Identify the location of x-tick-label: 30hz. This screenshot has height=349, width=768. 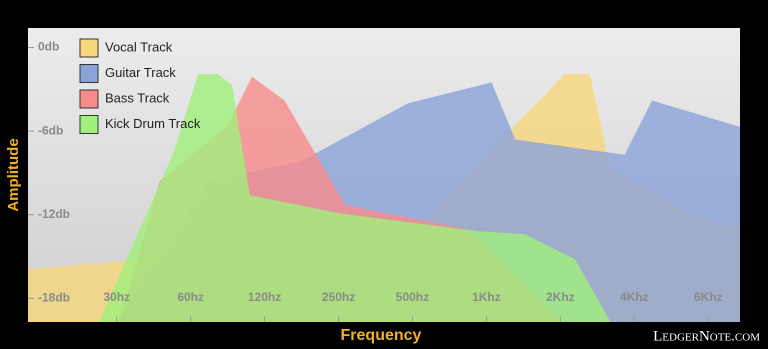
(116, 297).